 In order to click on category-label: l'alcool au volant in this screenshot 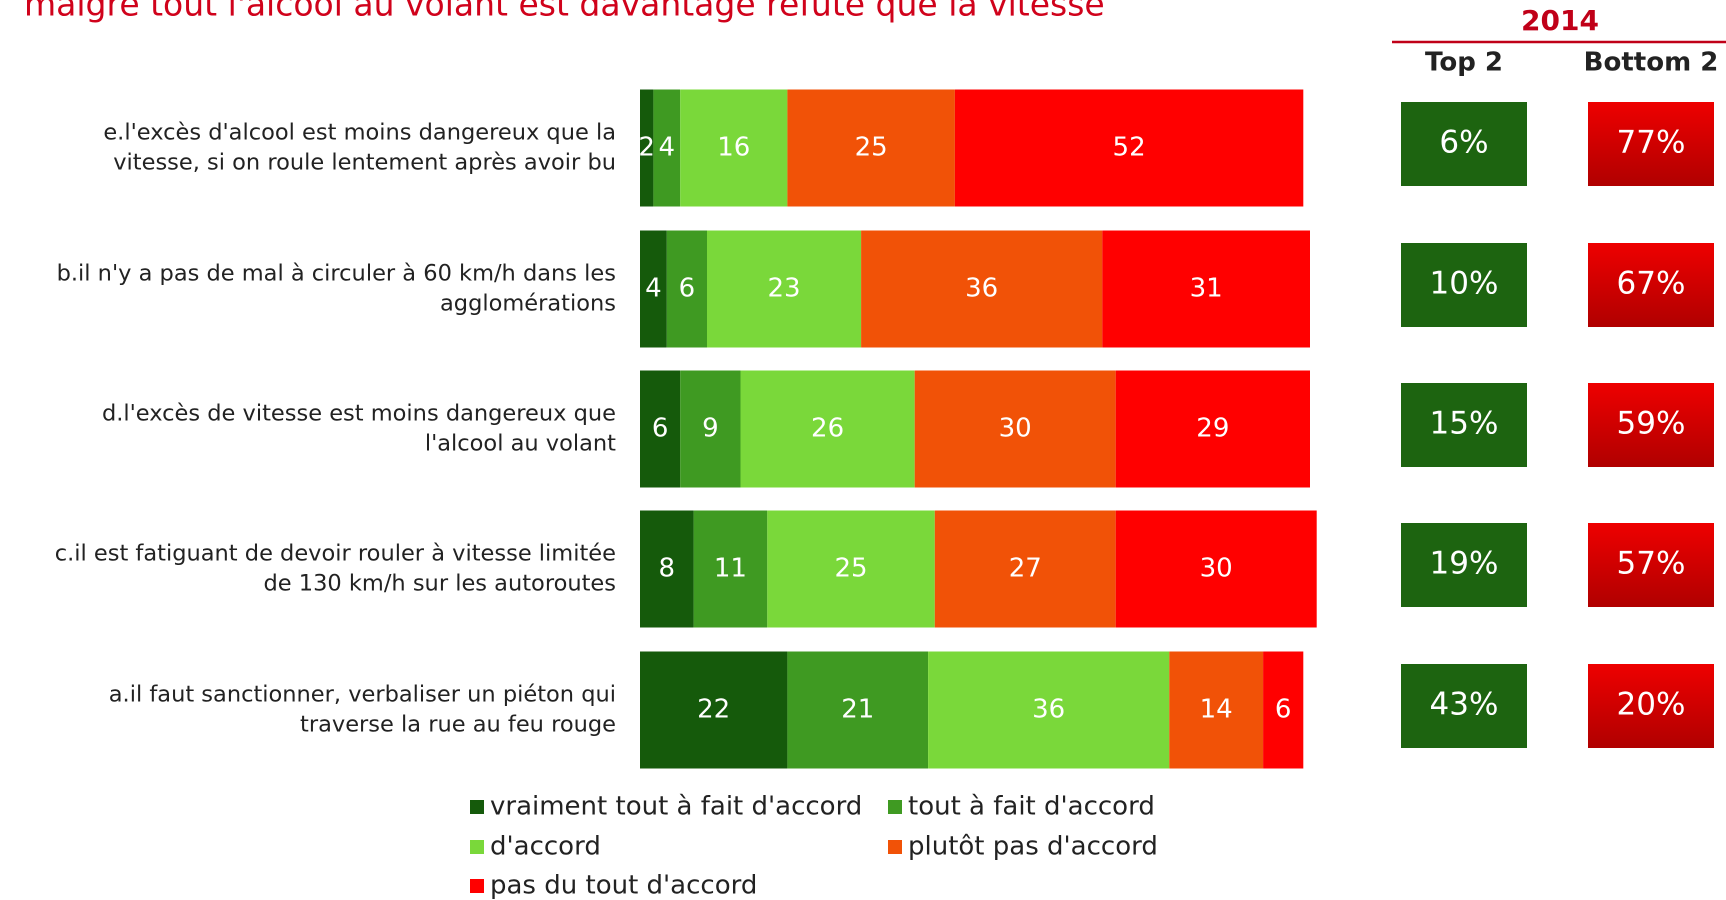, I will do `click(520, 444)`.